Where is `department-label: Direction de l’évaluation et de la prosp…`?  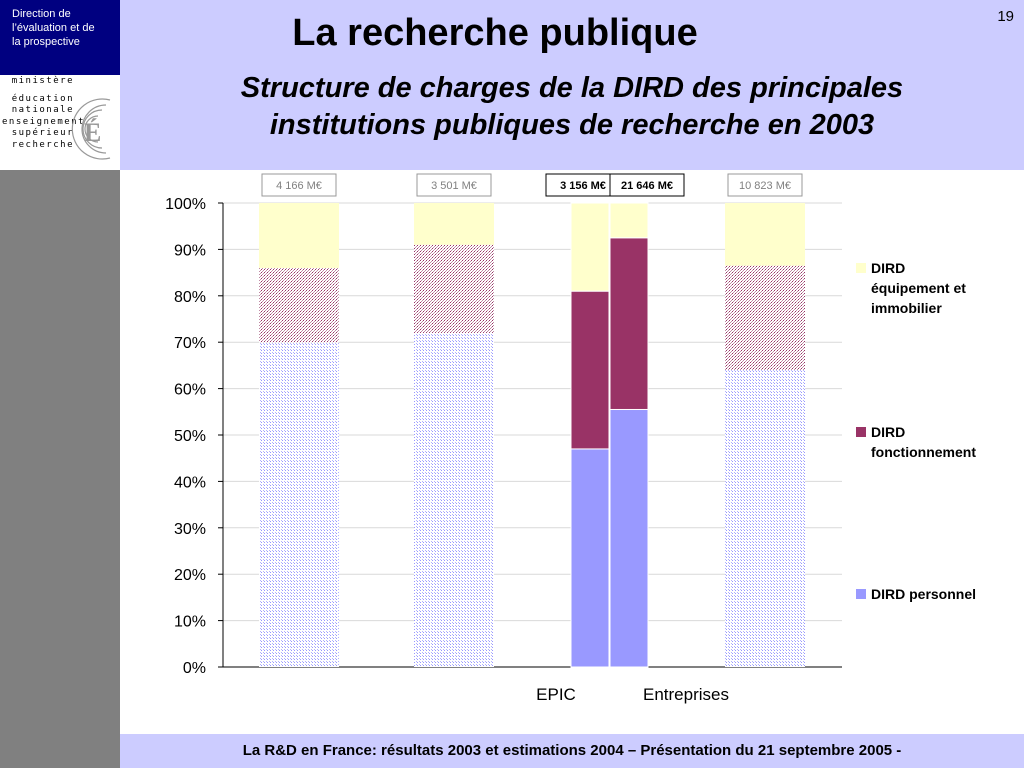 department-label: Direction de l’évaluation et de la prosp… is located at coordinates (60, 37).